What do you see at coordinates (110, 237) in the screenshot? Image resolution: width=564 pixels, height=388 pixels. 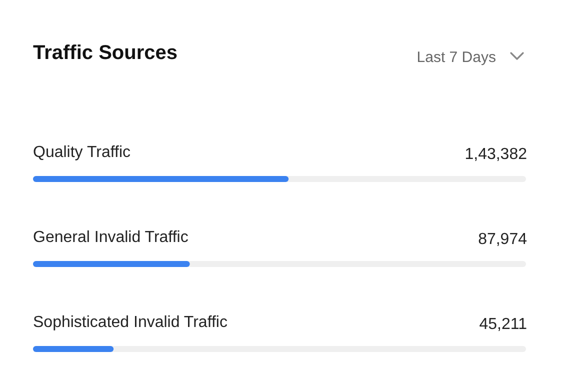 I see `y-tick-label: General Invalid Traffic` at bounding box center [110, 237].